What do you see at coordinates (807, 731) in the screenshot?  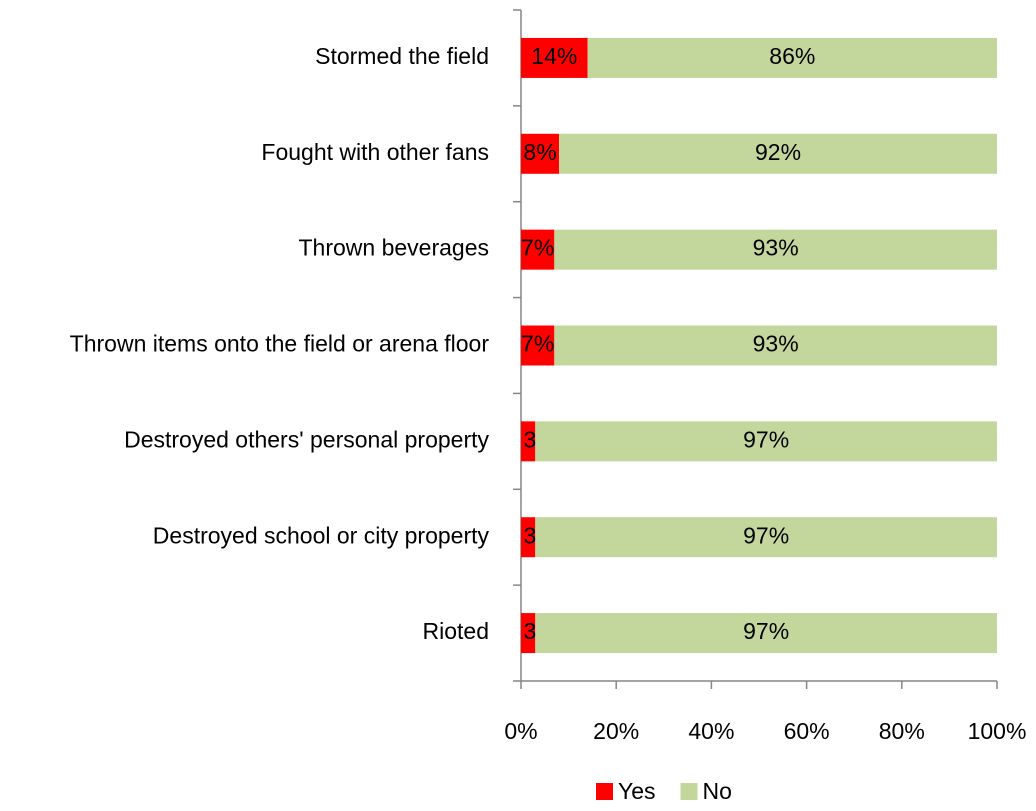 I see `x-tick-label: 60%` at bounding box center [807, 731].